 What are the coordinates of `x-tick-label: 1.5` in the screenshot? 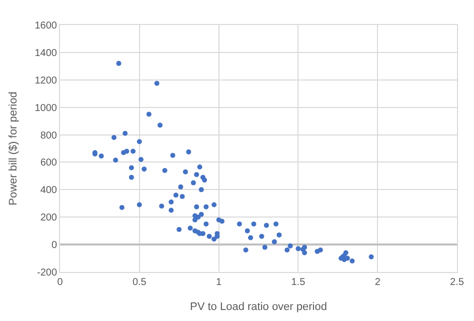 It's located at (298, 282).